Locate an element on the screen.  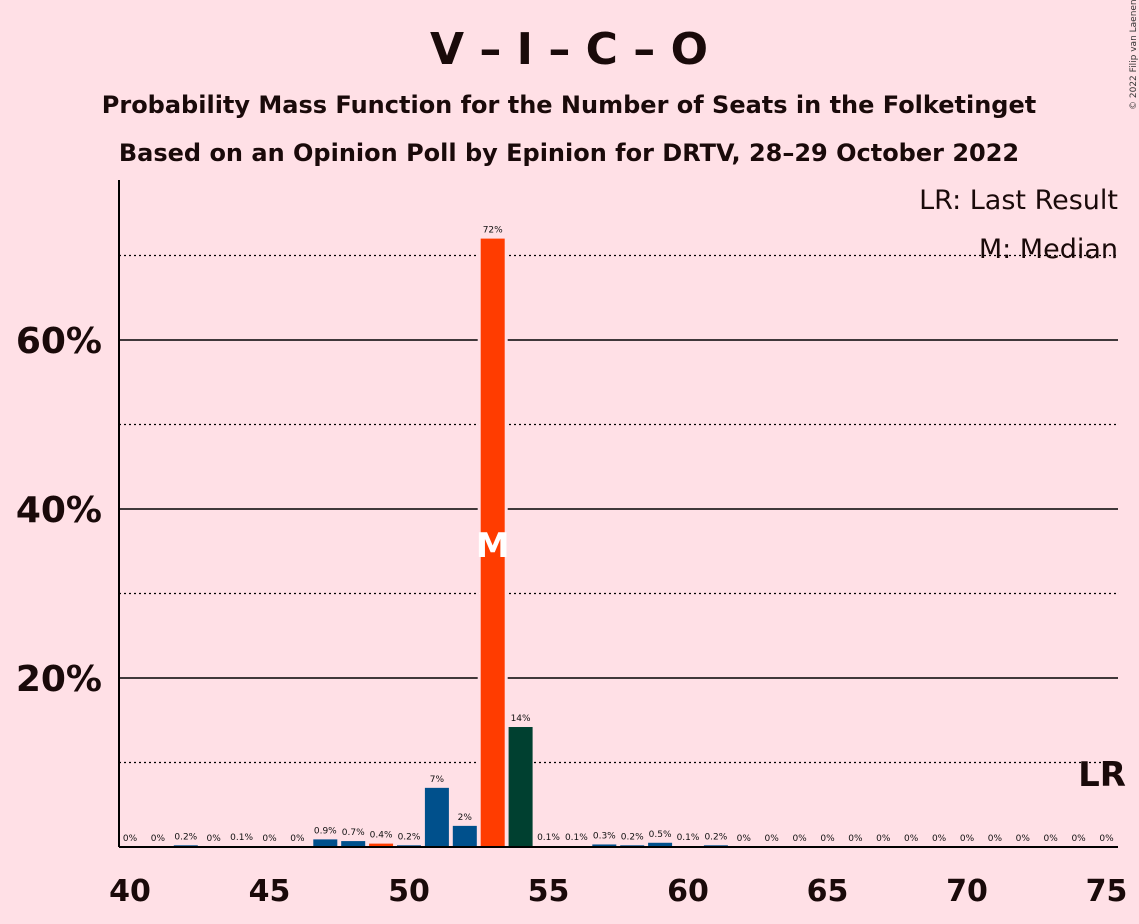
bar-label-50: 0.2% is located at coordinates (409, 837).